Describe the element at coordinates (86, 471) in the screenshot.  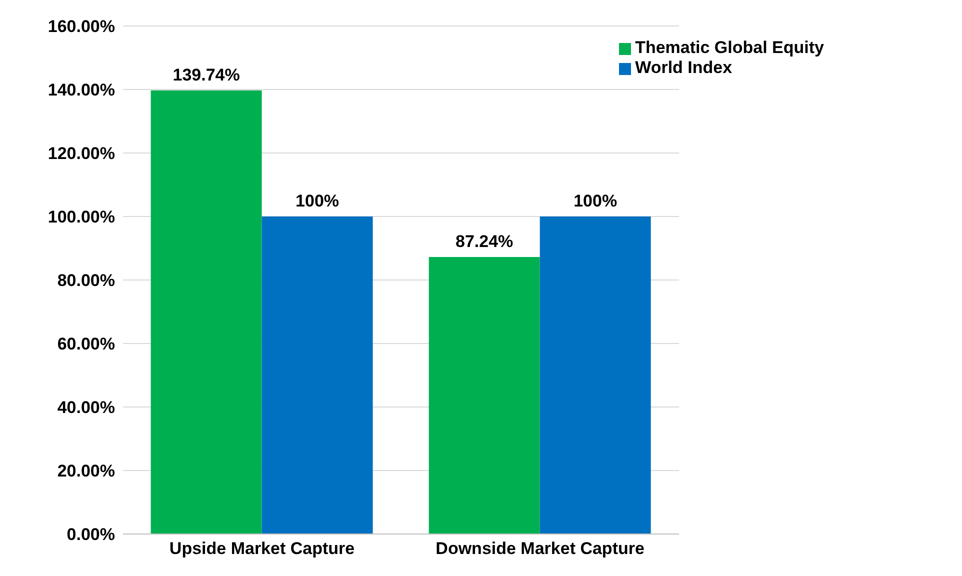
I see `y-tick-label: 20.00%` at that location.